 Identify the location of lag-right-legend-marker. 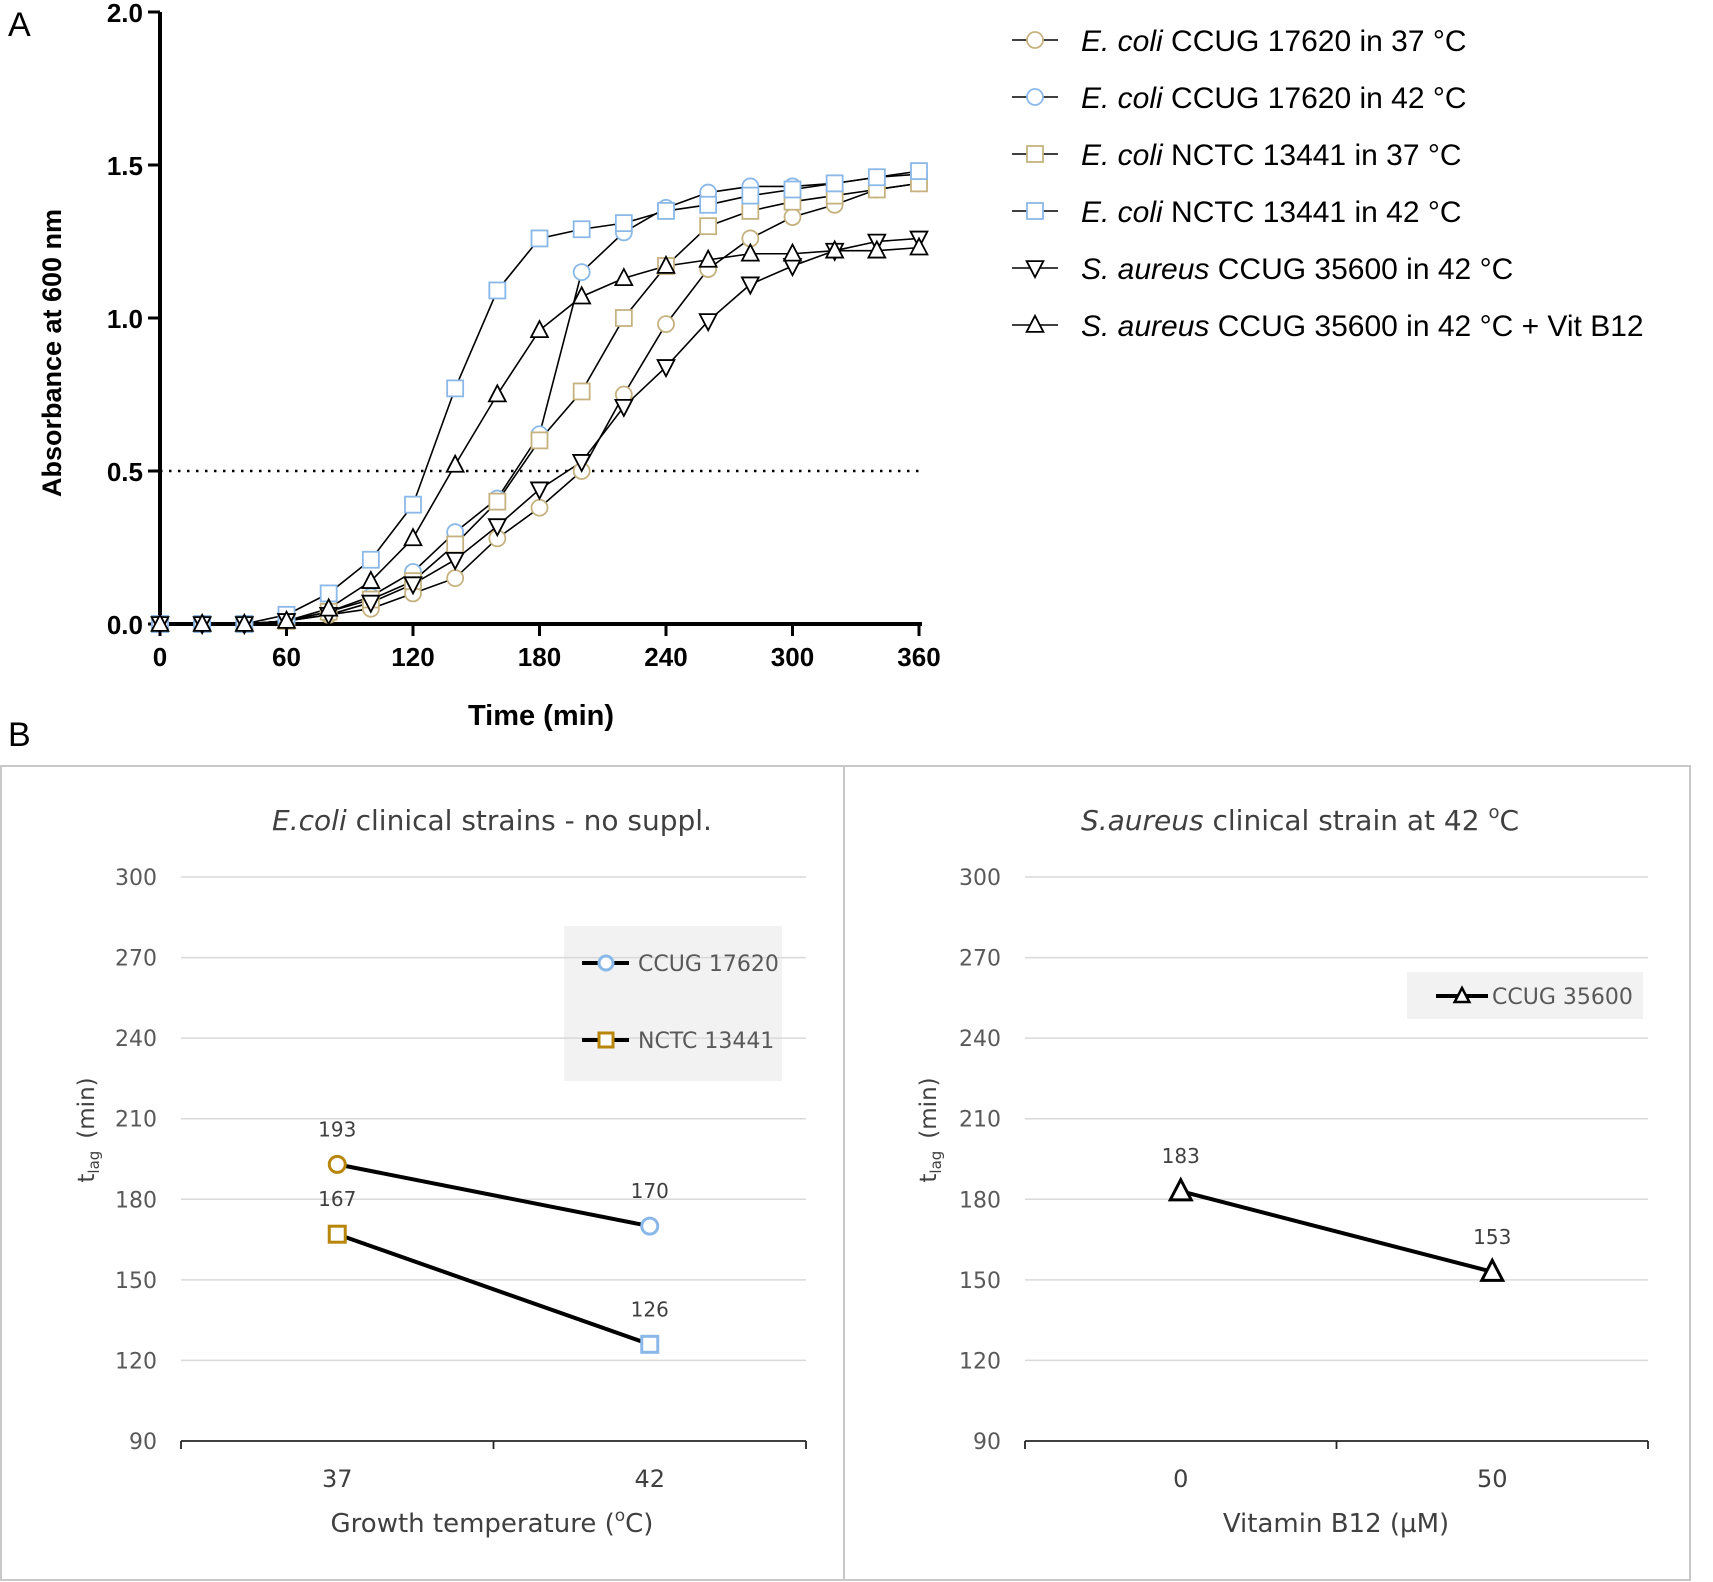
(1462, 994).